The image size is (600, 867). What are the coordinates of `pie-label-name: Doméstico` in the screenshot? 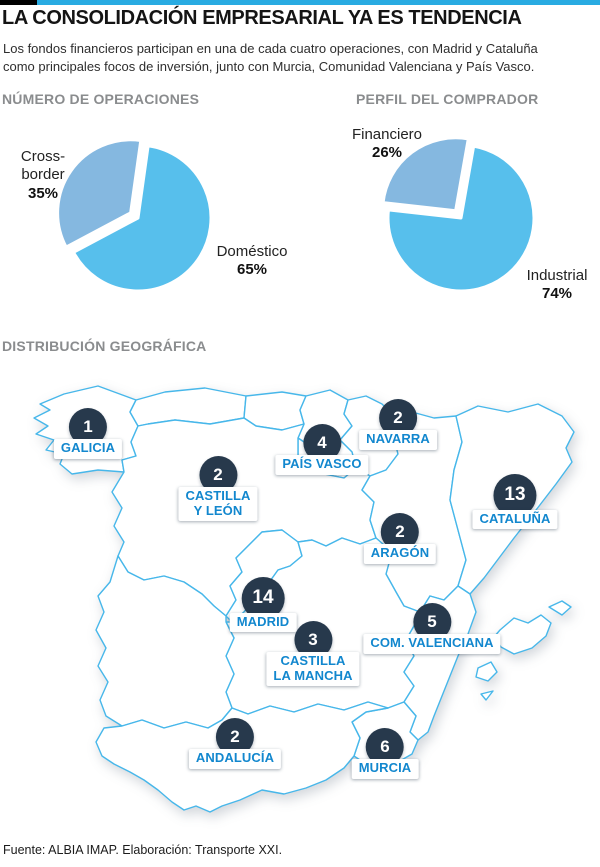 It's located at (252, 251).